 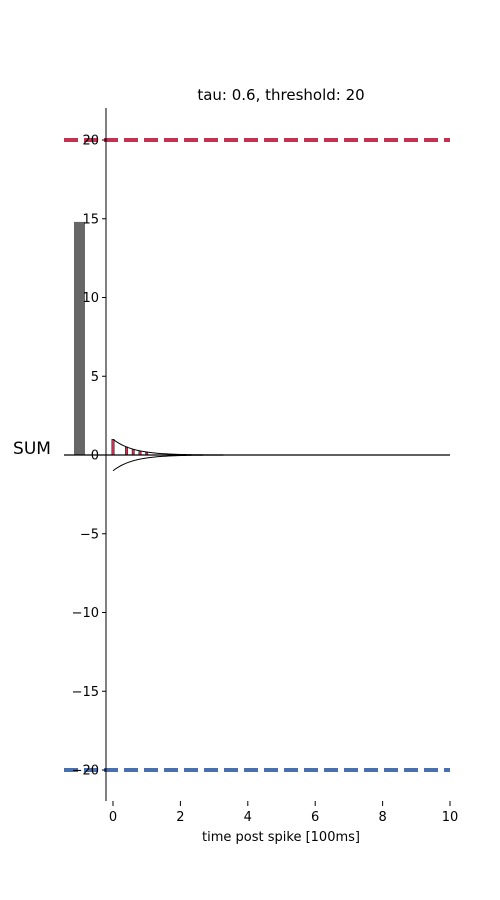 I want to click on x-ticks: 0 2 4 6 8 10, so click(x=283, y=813).